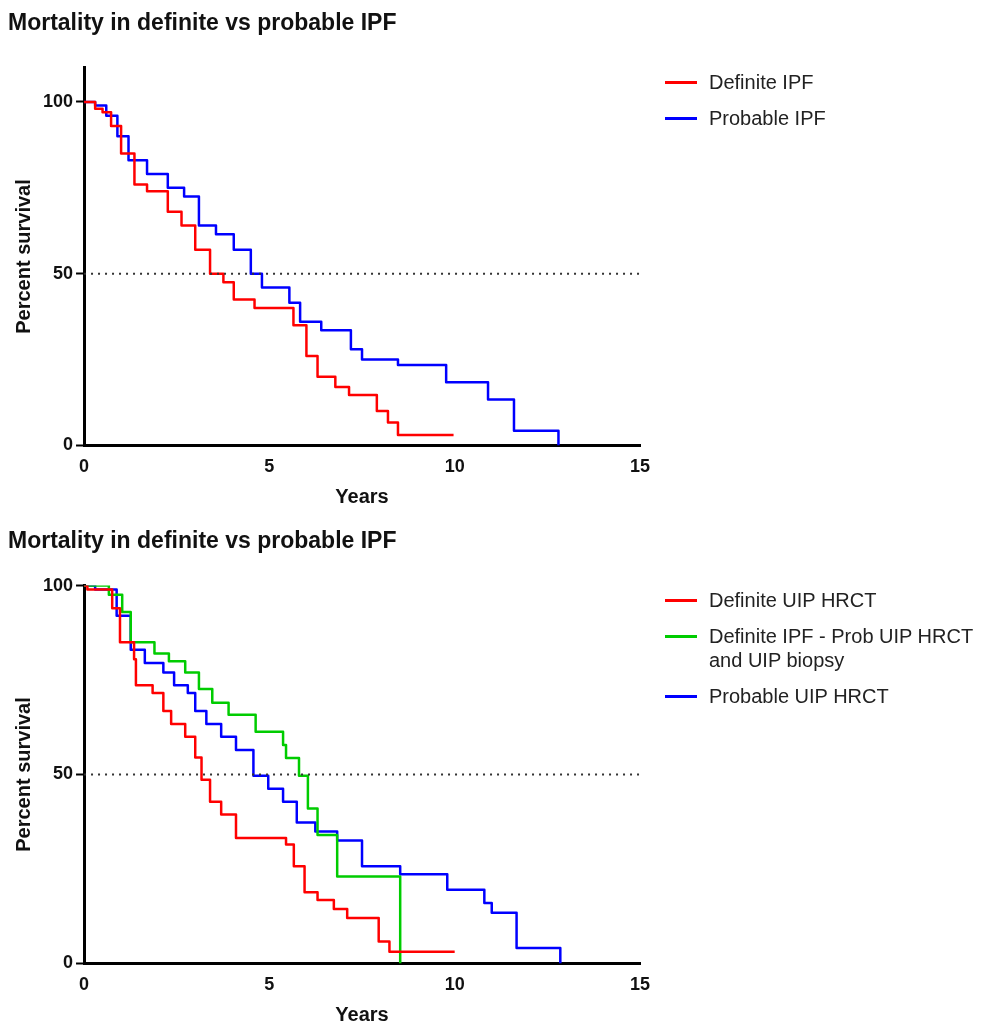 The image size is (1000, 1036). What do you see at coordinates (793, 600) in the screenshot?
I see `legend-label: Definite UIP HRCT` at bounding box center [793, 600].